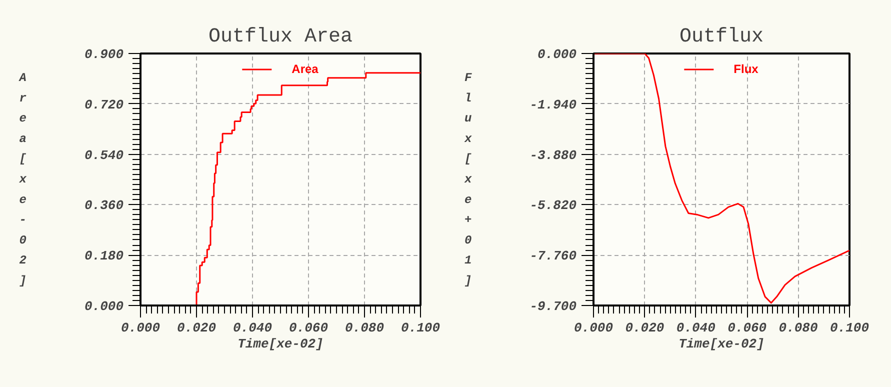 The height and width of the screenshot is (387, 891). What do you see at coordinates (104, 54) in the screenshot?
I see `y-tick-label: 0.900` at bounding box center [104, 54].